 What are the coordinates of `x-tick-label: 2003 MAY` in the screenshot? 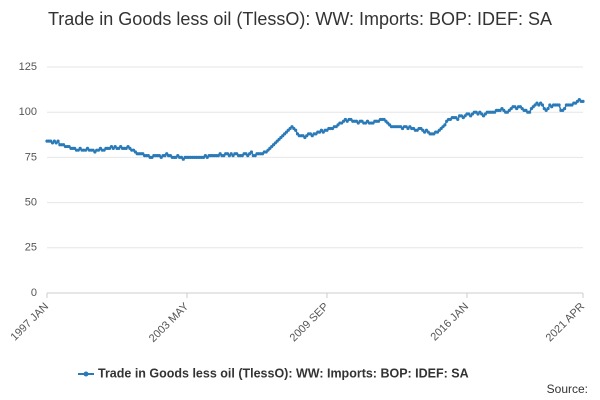 It's located at (169, 322).